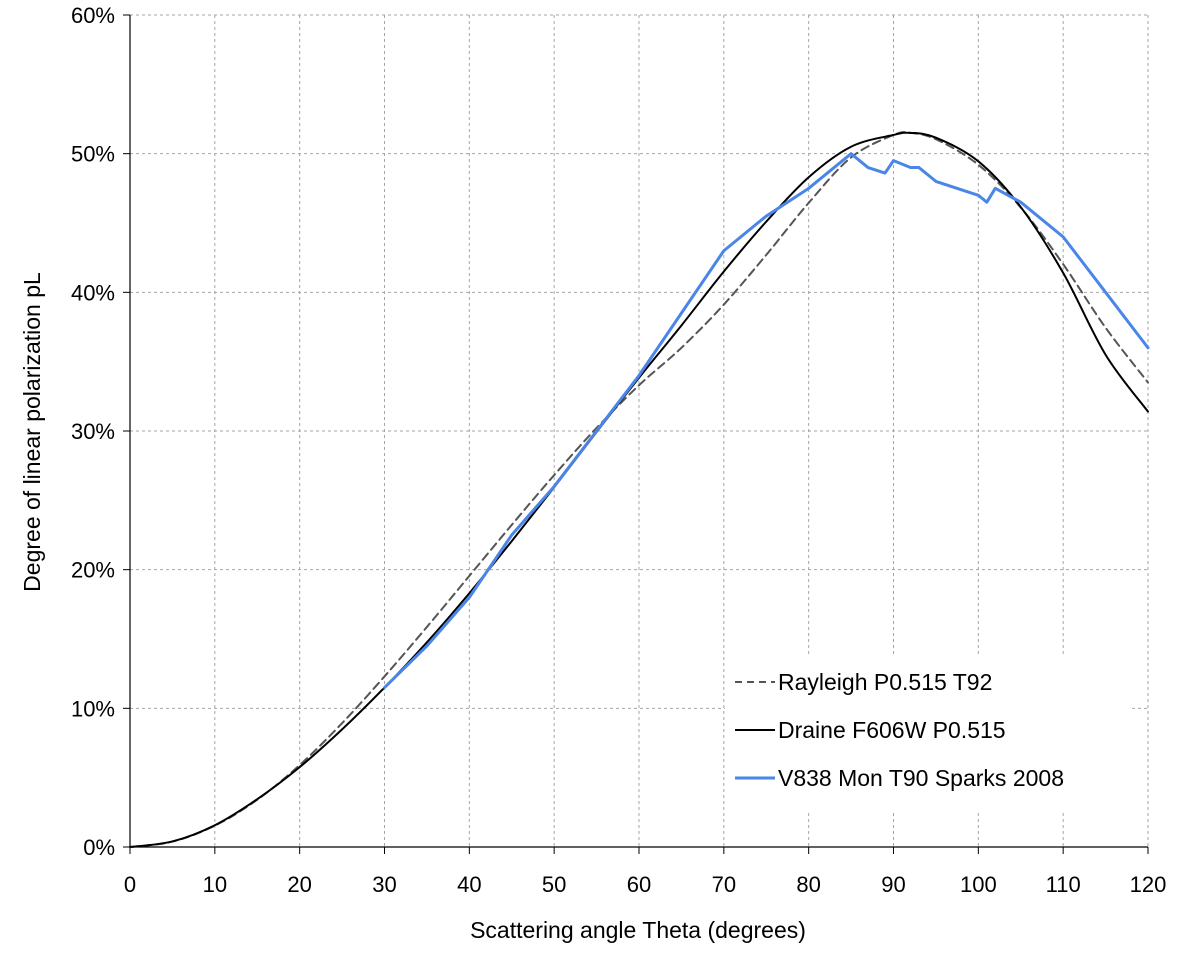  I want to click on legend-label: Draine F606W P0.515, so click(892, 730).